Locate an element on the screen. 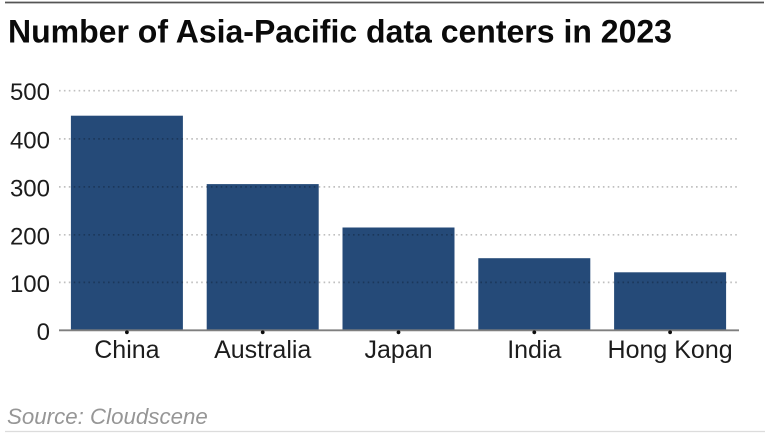  svg-text: Source: Cloudscene is located at coordinates (107, 416).